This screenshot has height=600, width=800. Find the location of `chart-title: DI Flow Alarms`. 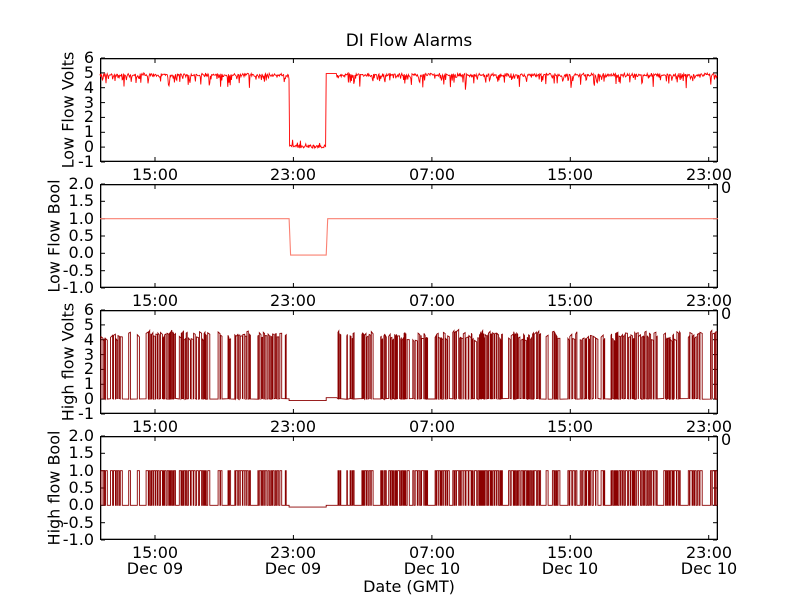

chart-title: DI Flow Alarms is located at coordinates (409, 41).